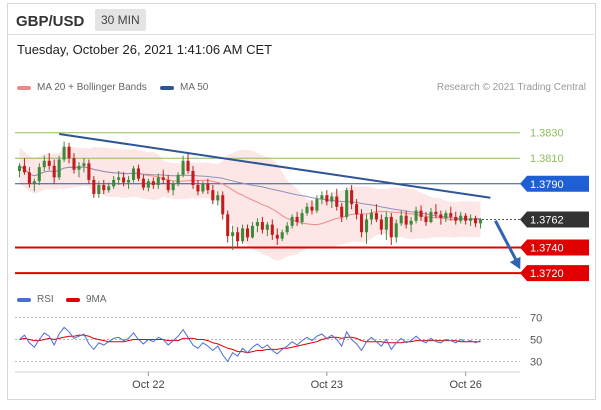 This screenshot has width=601, height=410. I want to click on ma20-legend-swatch, so click(24, 88).